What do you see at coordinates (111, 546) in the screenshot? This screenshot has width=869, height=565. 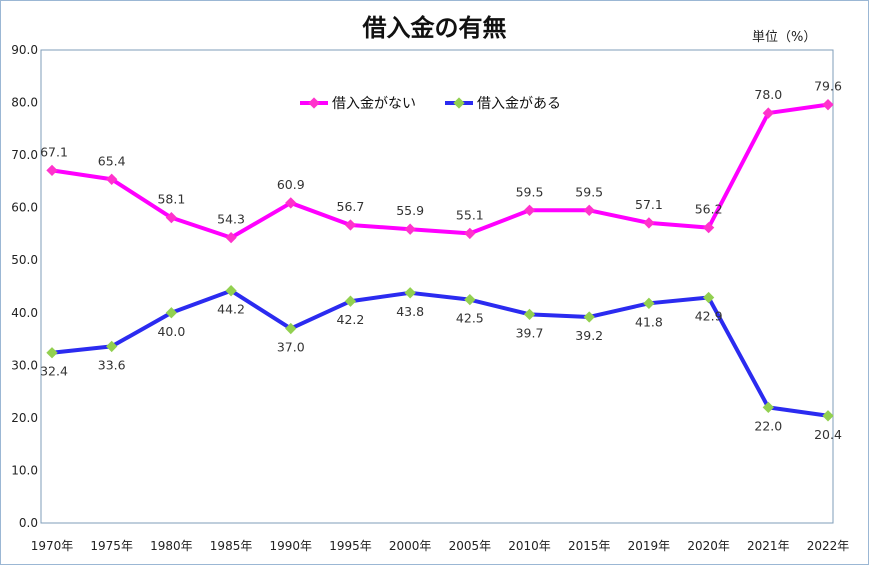 I see `x-tick-label: 1975年` at bounding box center [111, 546].